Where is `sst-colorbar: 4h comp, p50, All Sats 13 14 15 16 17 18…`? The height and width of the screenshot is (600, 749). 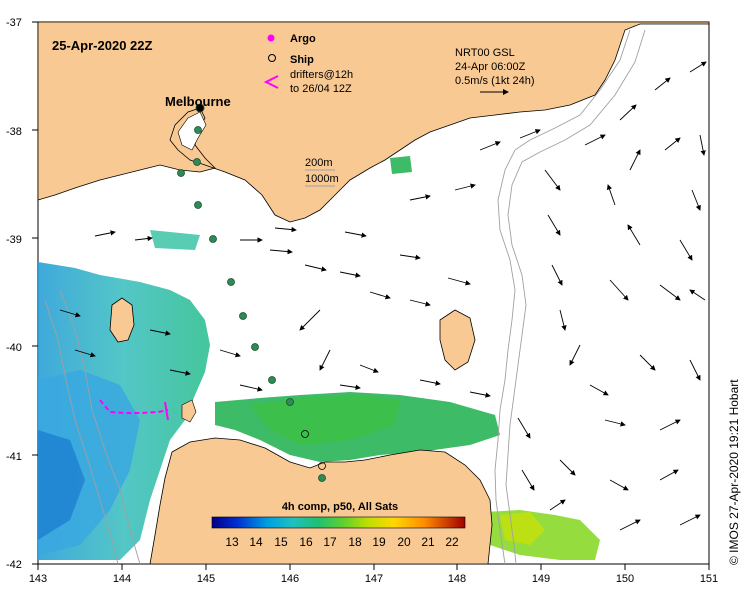 sst-colorbar: 4h comp, p50, All Sats 13 14 15 16 17 18… is located at coordinates (338, 525).